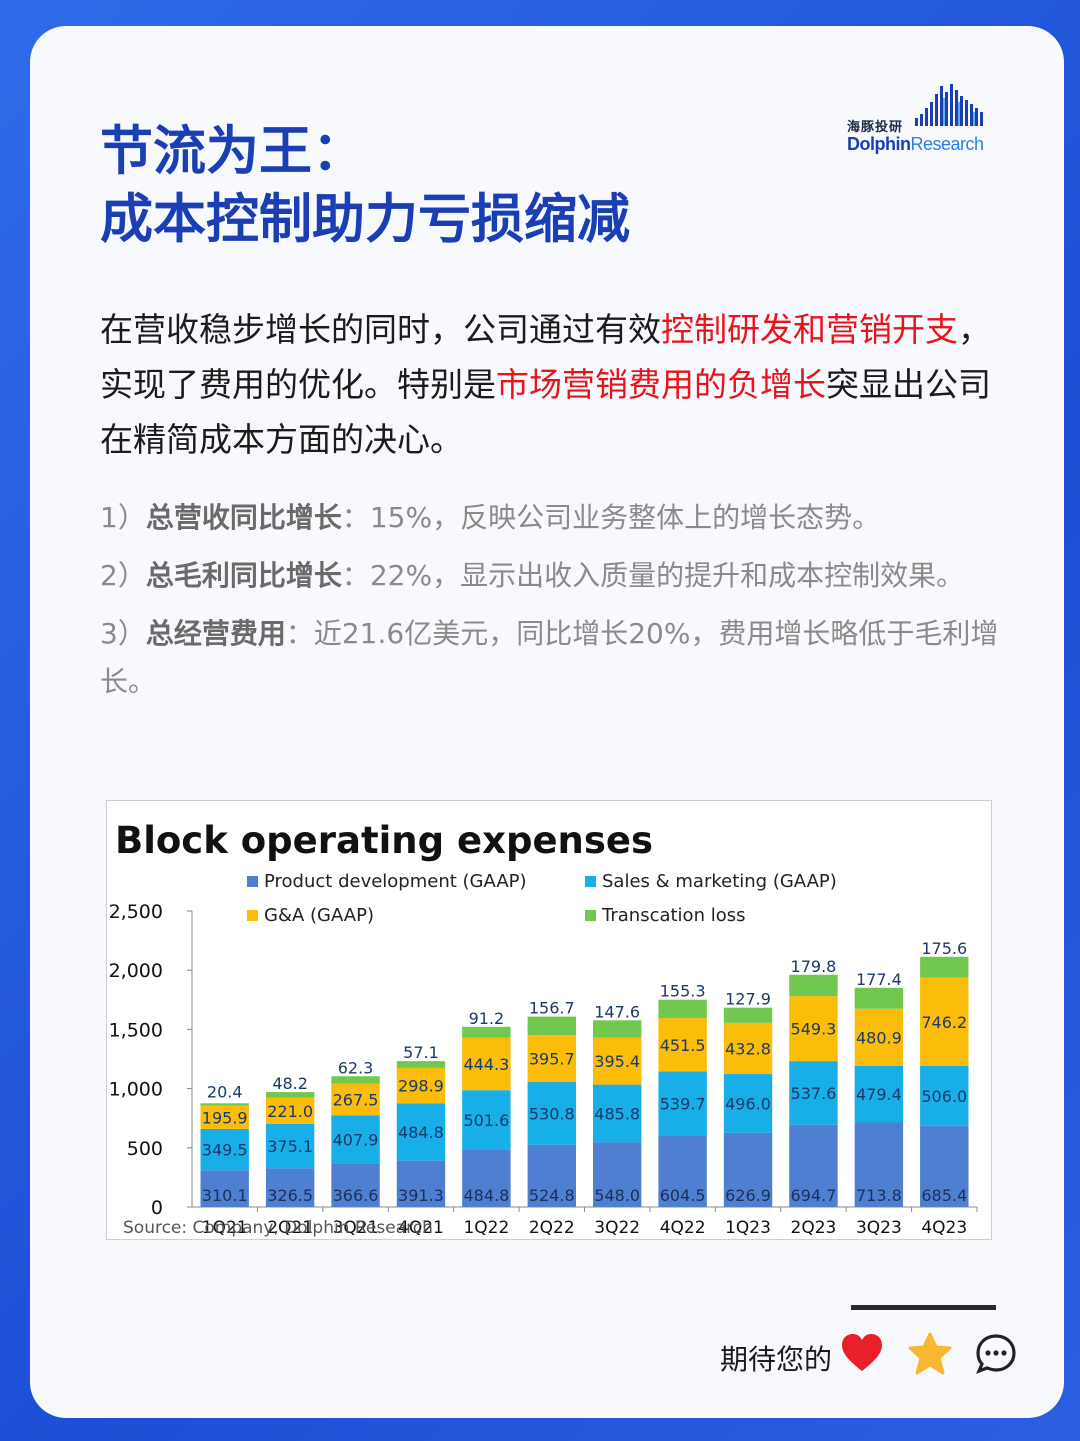 This screenshot has height=1441, width=1080. I want to click on dolphin-research-logo: 海豚投研 DolphinResearch, so click(925, 120).